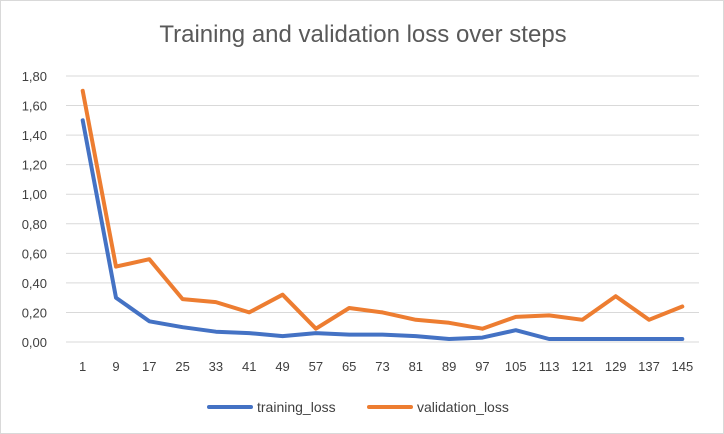  What do you see at coordinates (549, 366) in the screenshot?
I see `x-tick-label: 113` at bounding box center [549, 366].